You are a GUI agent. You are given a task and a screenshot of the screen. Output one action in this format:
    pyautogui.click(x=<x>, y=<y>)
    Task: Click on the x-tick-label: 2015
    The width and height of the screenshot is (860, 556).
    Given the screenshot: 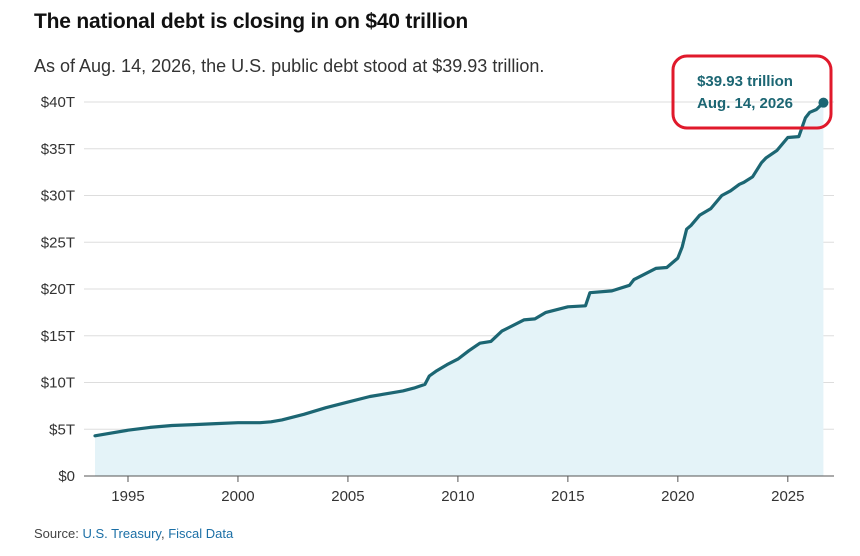 What is the action you would take?
    pyautogui.click(x=567, y=496)
    